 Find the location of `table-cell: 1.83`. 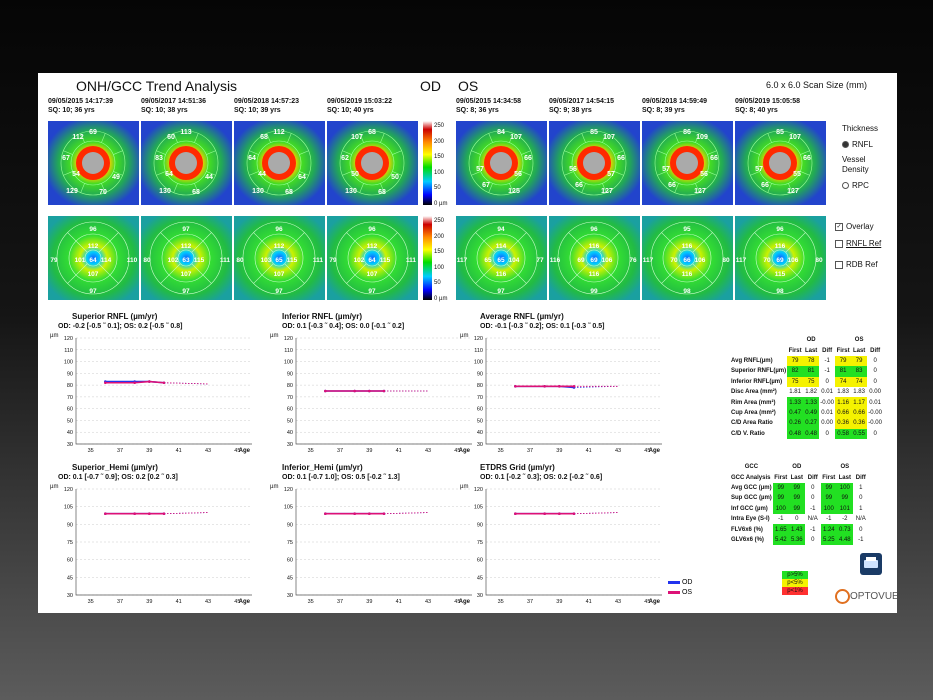

table-cell: 1.83 is located at coordinates (859, 392).